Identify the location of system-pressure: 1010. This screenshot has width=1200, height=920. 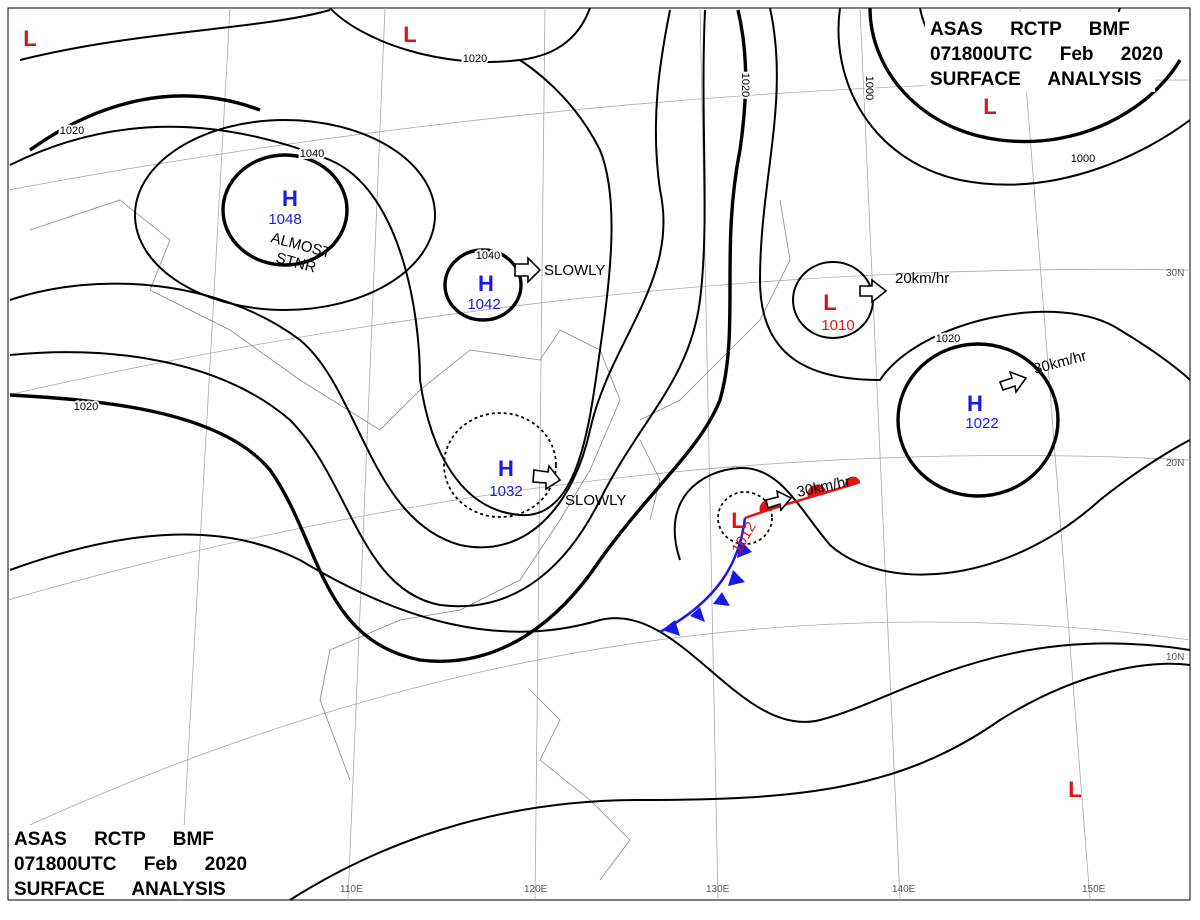
(837, 325).